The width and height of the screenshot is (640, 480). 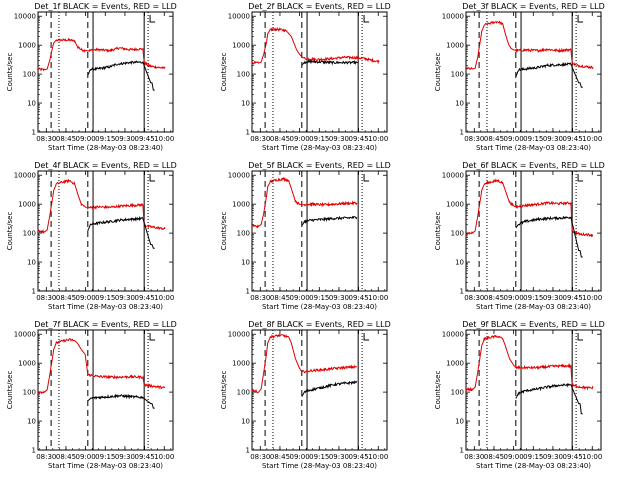 What do you see at coordinates (105, 165) in the screenshot?
I see `panel-title: Det_4f BLACK = Events, RED = LLD` at bounding box center [105, 165].